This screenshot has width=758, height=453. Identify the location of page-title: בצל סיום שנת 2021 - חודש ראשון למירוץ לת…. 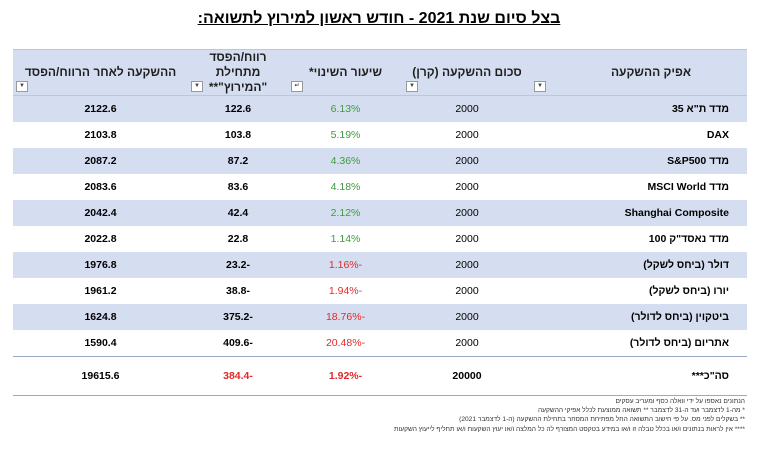
(379, 18).